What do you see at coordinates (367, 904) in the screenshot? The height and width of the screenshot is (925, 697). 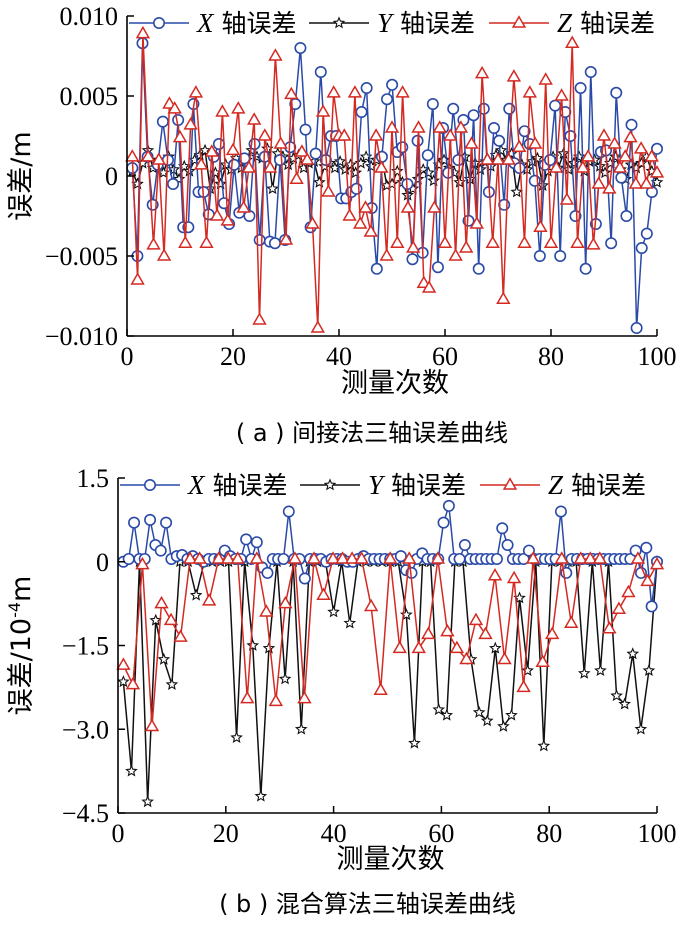 I see `figure-caption: ( b ) 混合算法三轴误差曲线` at bounding box center [367, 904].